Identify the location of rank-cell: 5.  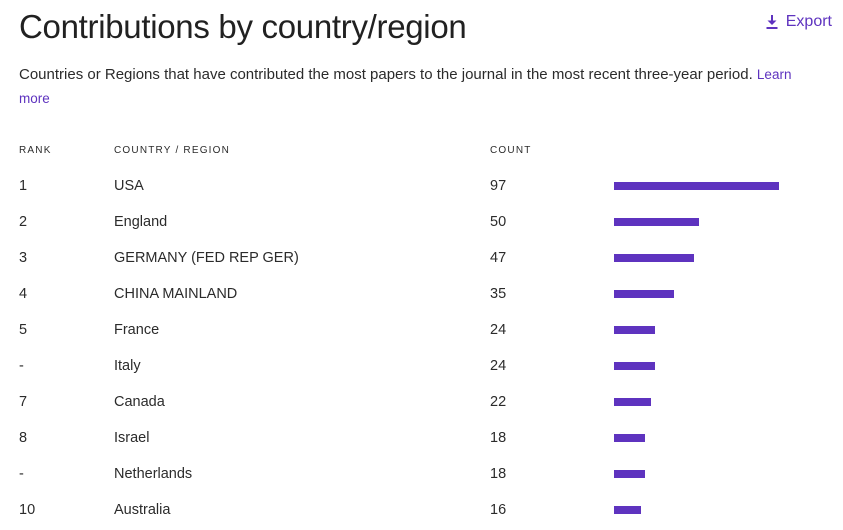
(23, 330).